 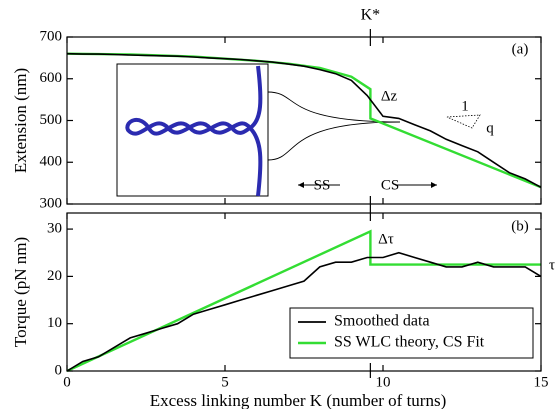 I want to click on annotation: Δz, so click(x=389, y=96).